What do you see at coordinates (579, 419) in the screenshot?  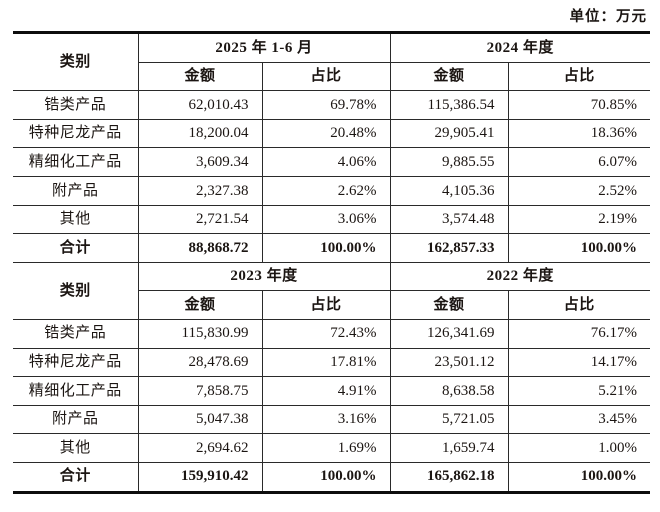 I see `ratio-value: 3.45%` at bounding box center [579, 419].